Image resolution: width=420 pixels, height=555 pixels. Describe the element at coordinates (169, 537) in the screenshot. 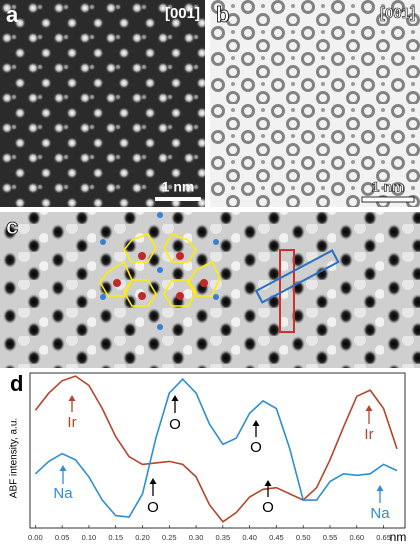

I see `x-tick-label: 0.25` at that location.